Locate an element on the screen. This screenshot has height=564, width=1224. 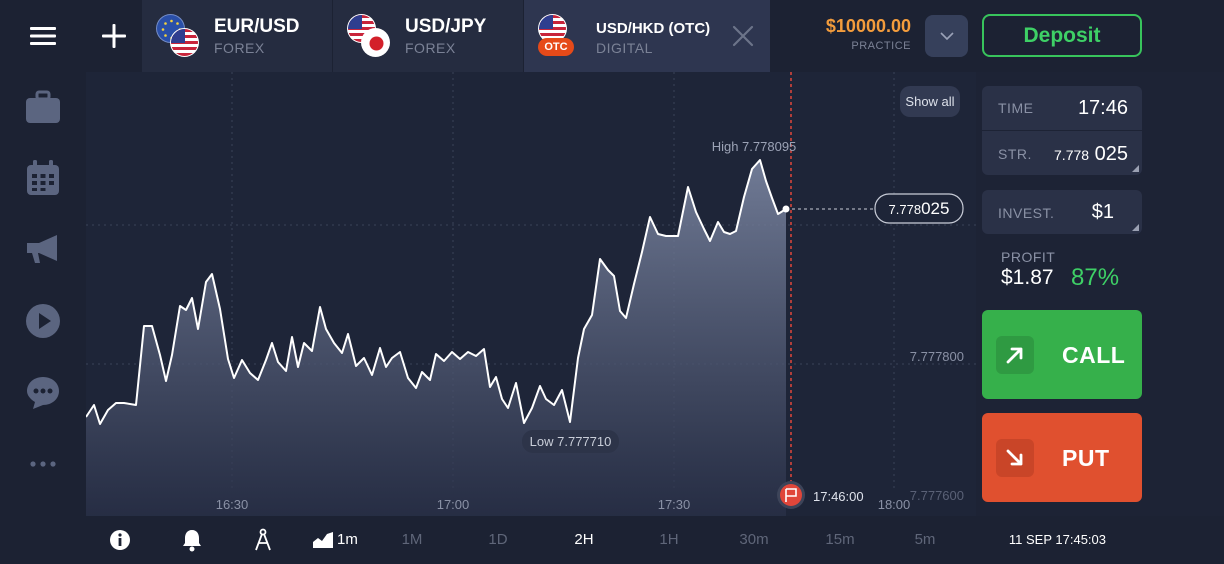
put-label: PUT is located at coordinates (1086, 458).